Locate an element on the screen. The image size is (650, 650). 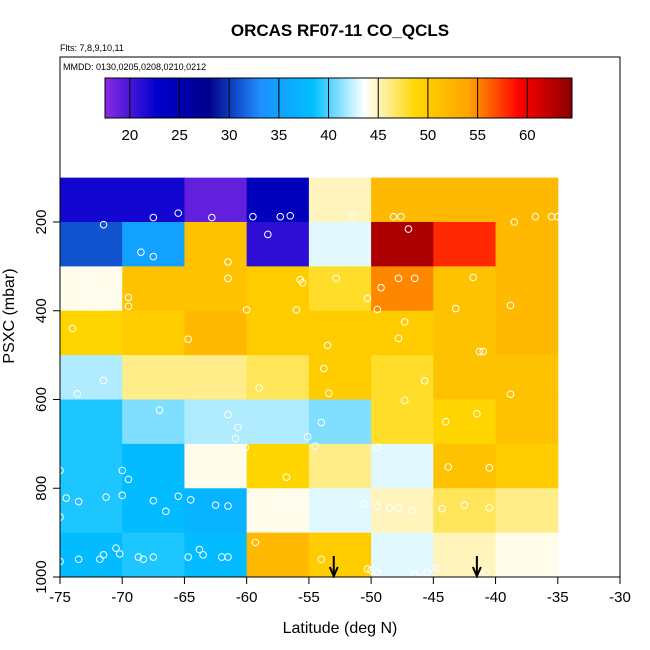
colorbar-ticks: 20 25 30 35 40 45 50 55 60 is located at coordinates (328, 111).